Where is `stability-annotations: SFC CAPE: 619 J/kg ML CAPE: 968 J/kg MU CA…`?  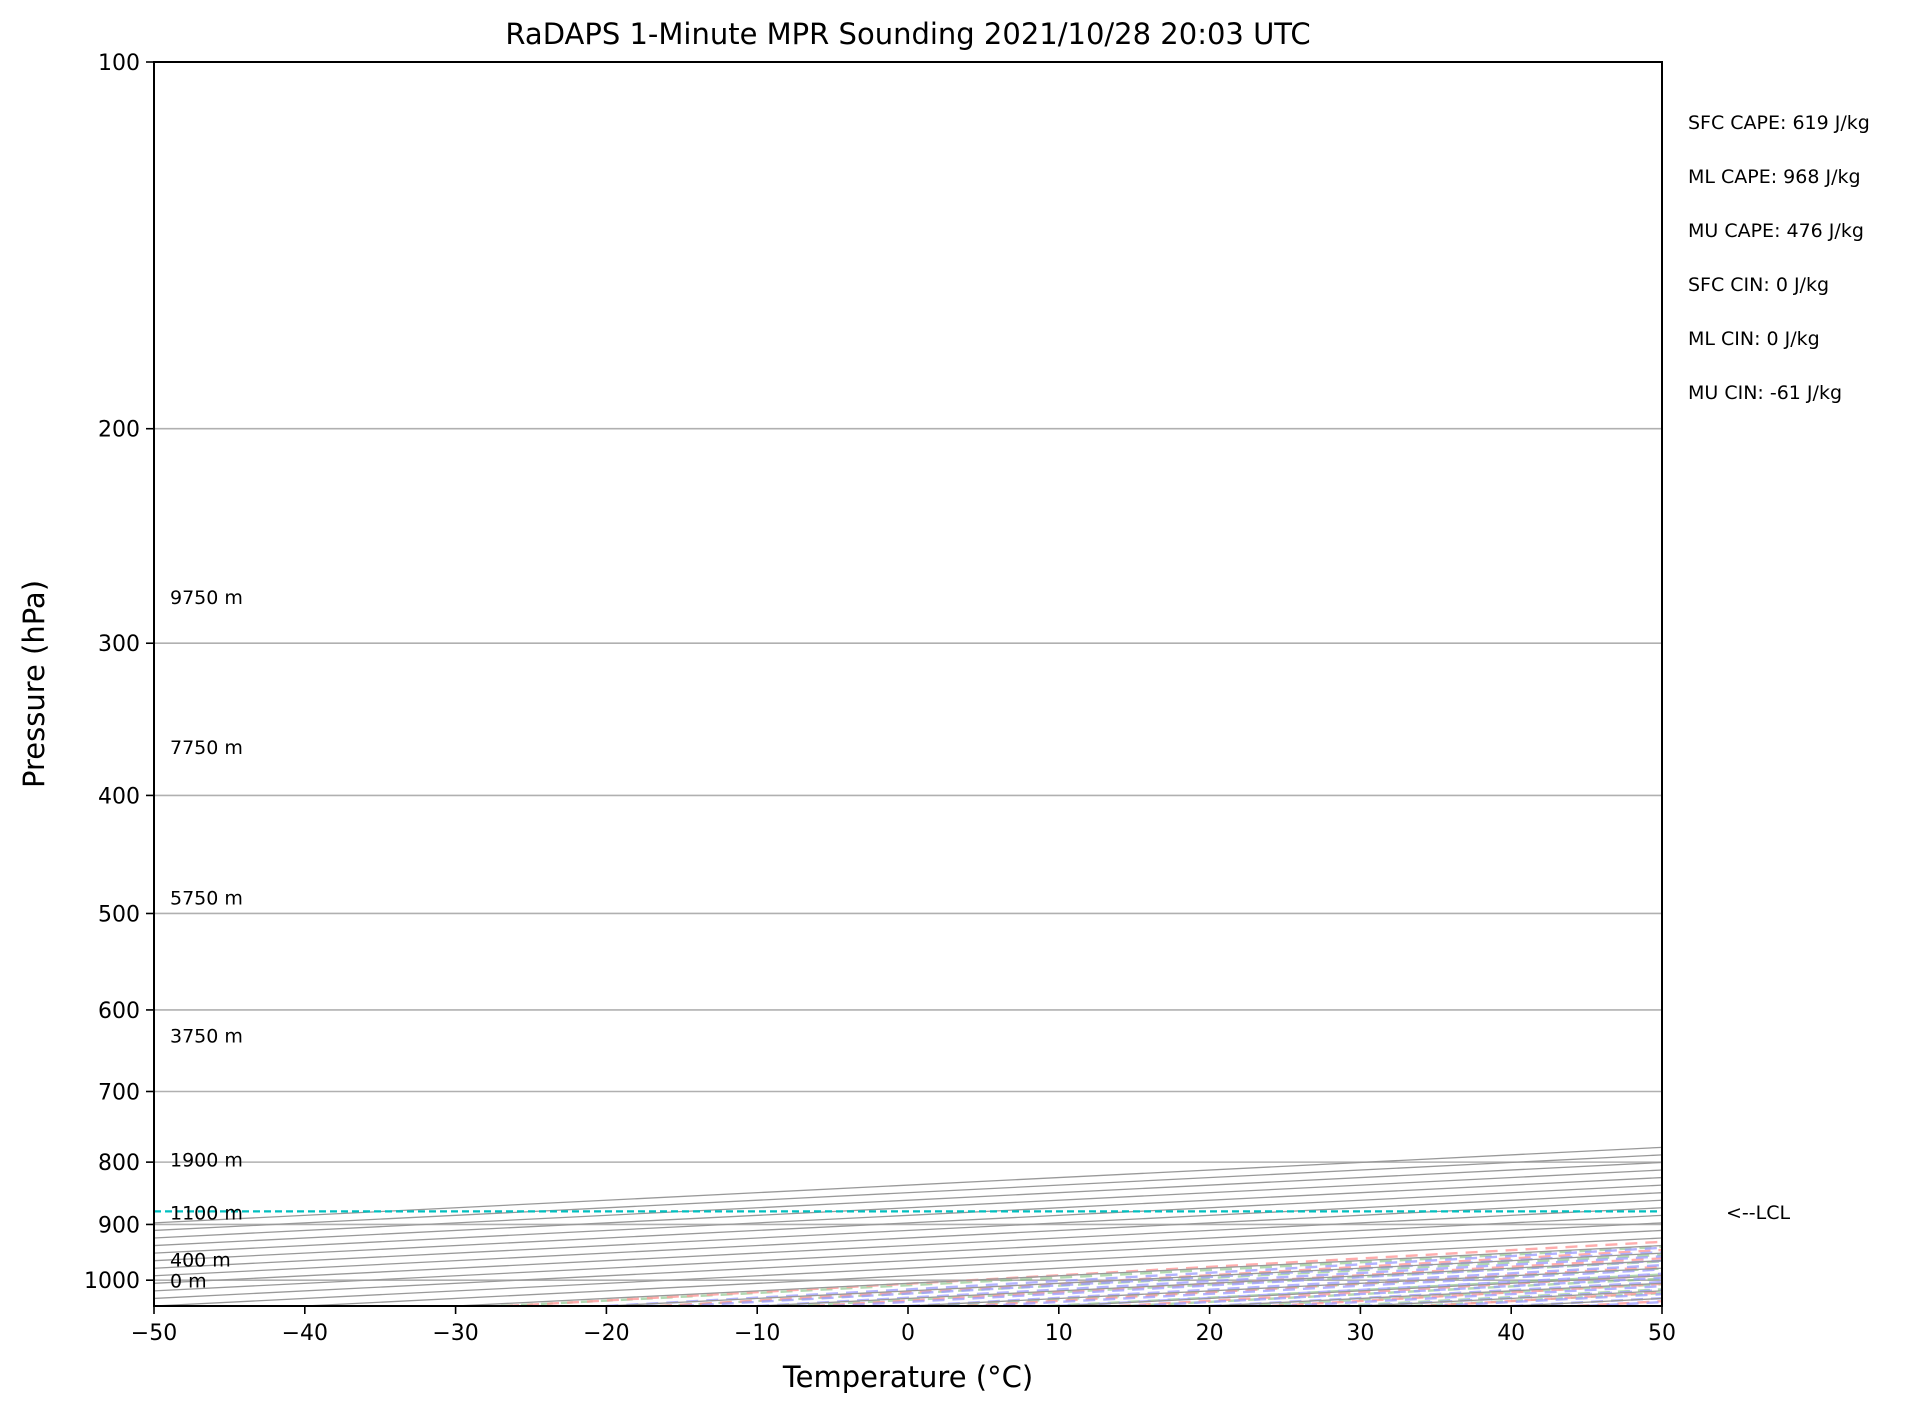 stability-annotations: SFC CAPE: 619 J/kg ML CAPE: 968 J/kg MU CA… is located at coordinates (1779, 258).